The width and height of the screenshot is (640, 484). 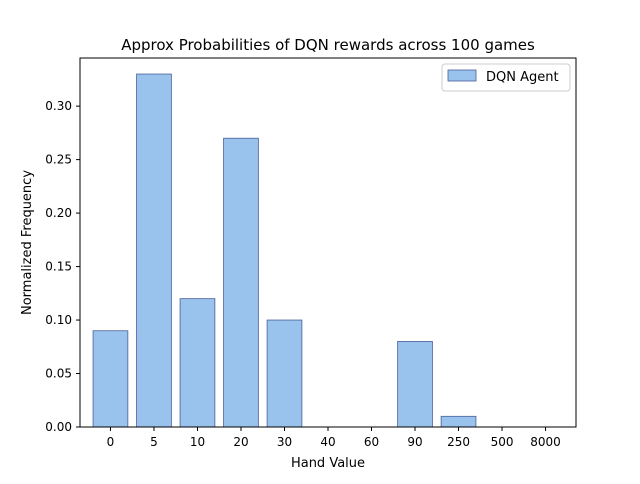 What do you see at coordinates (197, 442) in the screenshot?
I see `x-tick-label: 10` at bounding box center [197, 442].